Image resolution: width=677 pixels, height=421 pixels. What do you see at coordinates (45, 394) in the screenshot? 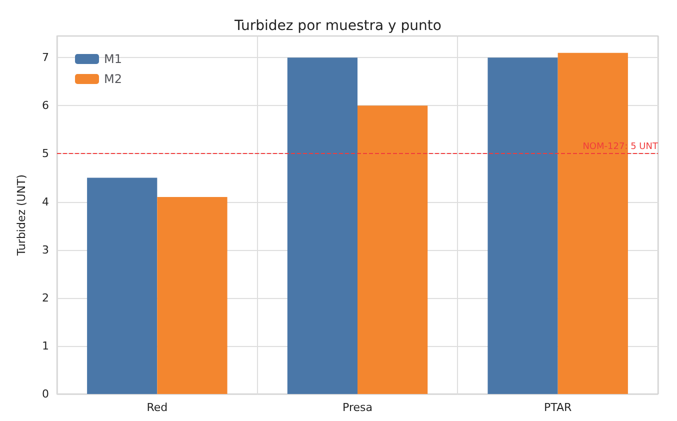
I see `y-tick-label: 0` at bounding box center [45, 394].